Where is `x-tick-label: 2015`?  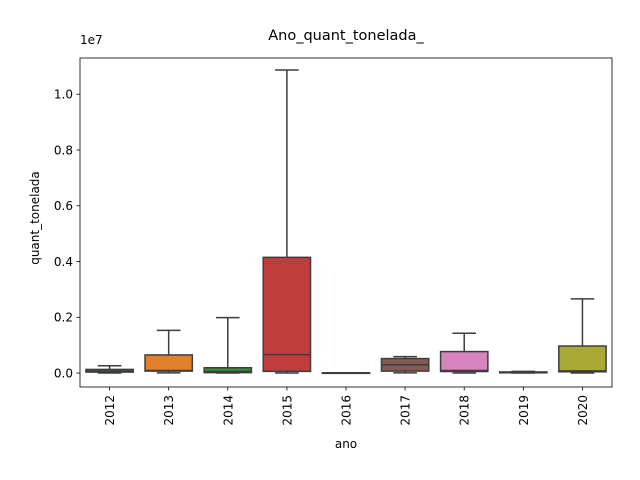 x-tick-label: 2015 is located at coordinates (287, 410).